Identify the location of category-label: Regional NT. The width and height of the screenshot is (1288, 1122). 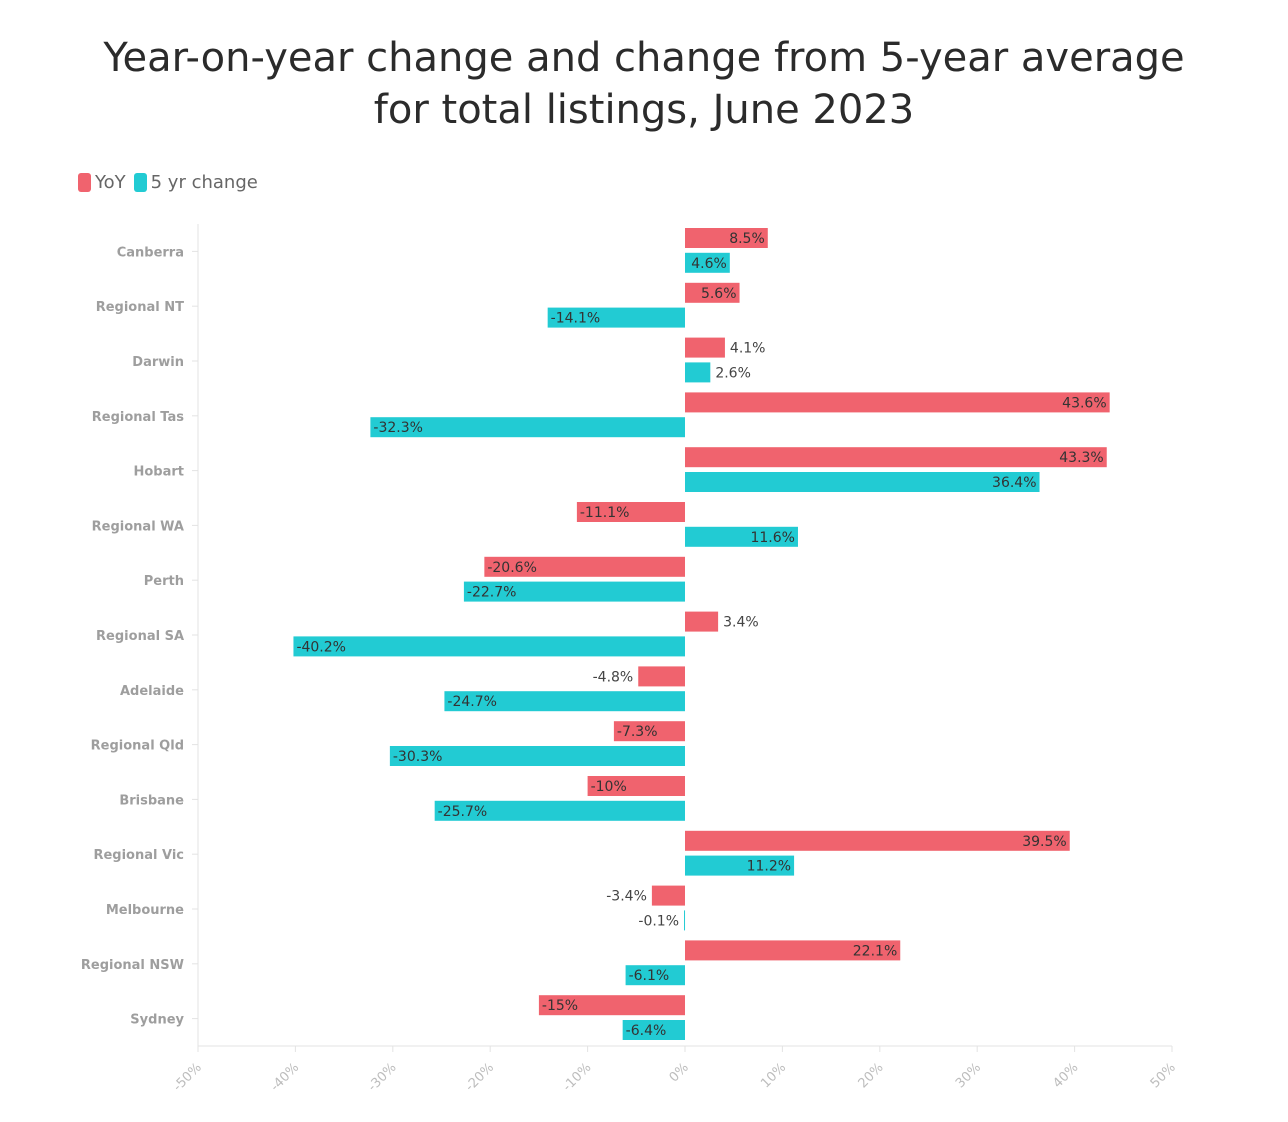
(140, 307).